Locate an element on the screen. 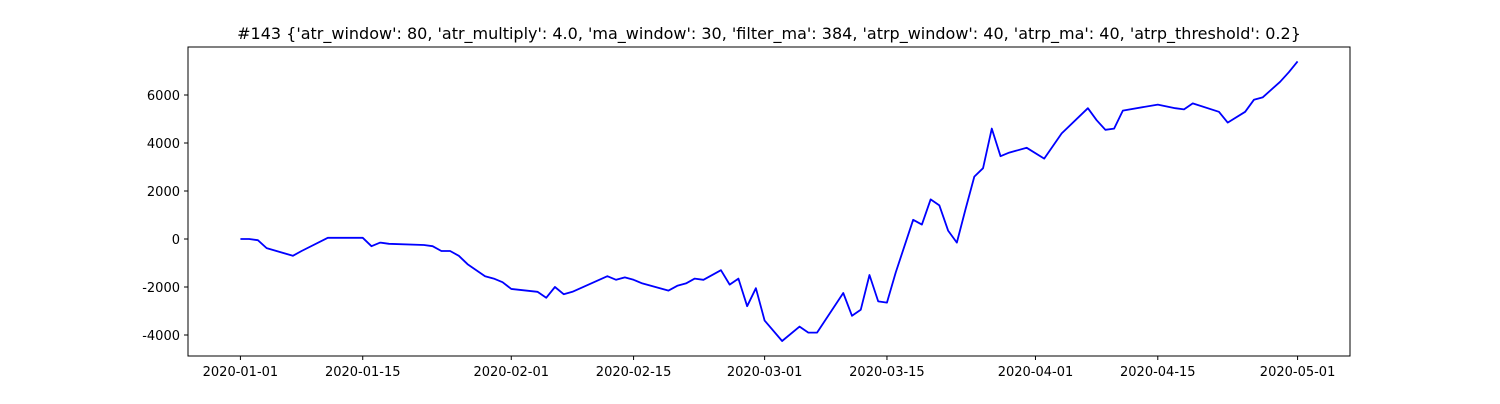 Image resolution: width=1500 pixels, height=404 pixels. x-tick-label: 2020-02-01 is located at coordinates (511, 372).